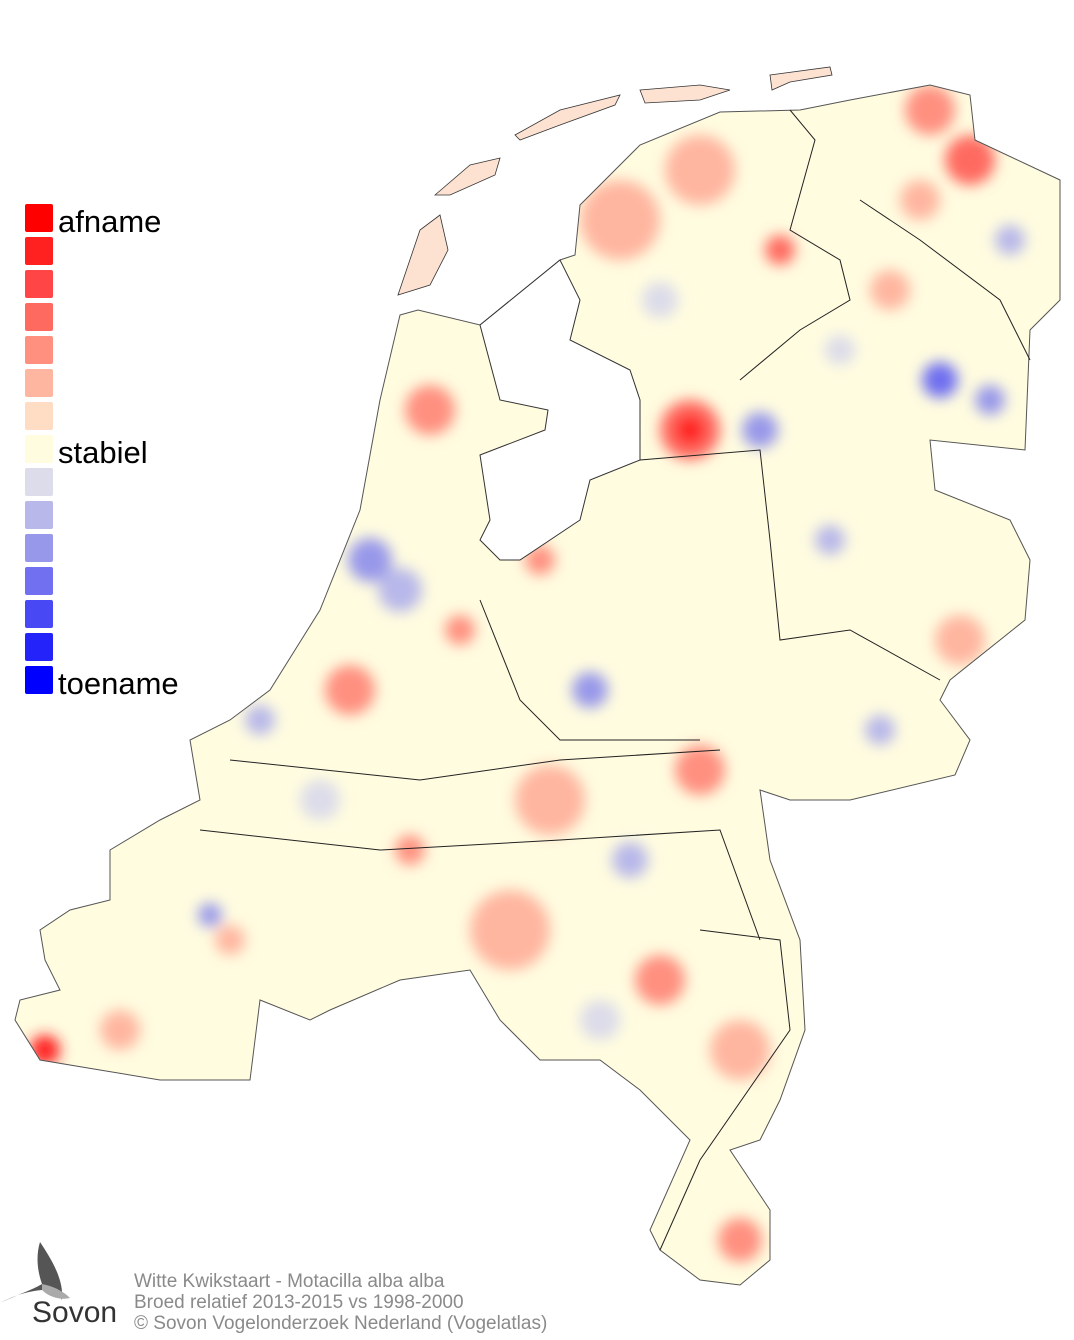 Image resolution: width=1074 pixels, height=1340 pixels. What do you see at coordinates (289, 1281) in the screenshot?
I see `species-title: Witte Kwikstaart - Motacilla alba alba` at bounding box center [289, 1281].